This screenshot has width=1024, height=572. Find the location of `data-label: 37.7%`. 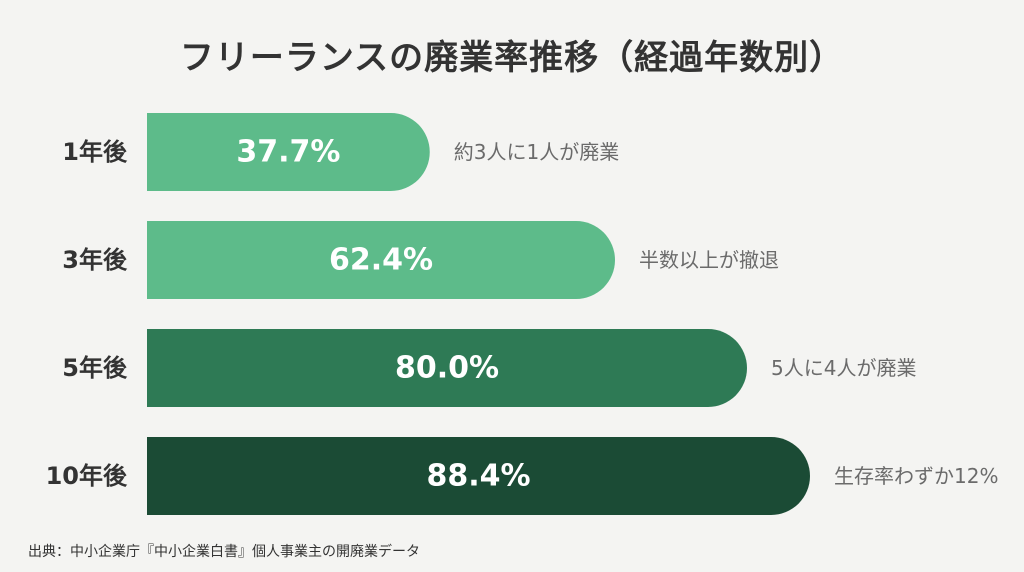

data-label: 37.7% is located at coordinates (288, 152).